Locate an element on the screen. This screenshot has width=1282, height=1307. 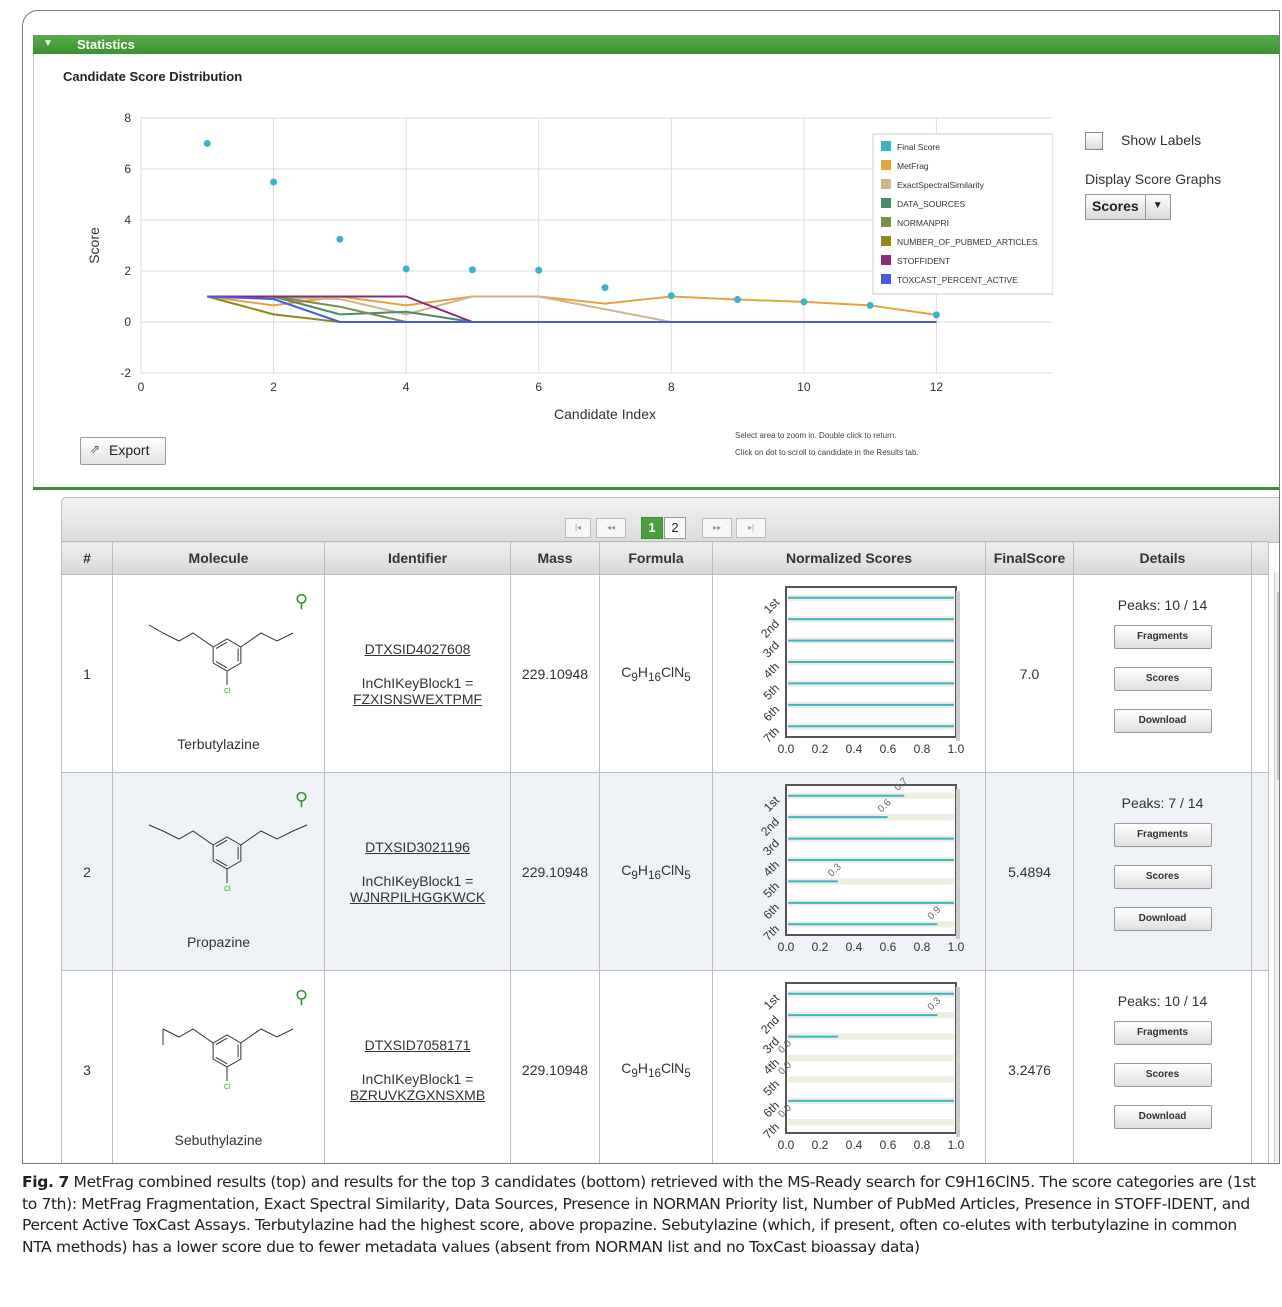
series-line is located at coordinates (572, 309).